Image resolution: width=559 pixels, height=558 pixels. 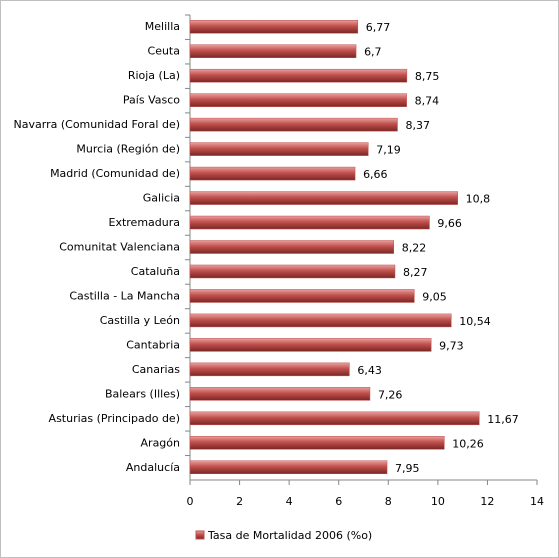 What do you see at coordinates (417, 125) in the screenshot?
I see `data-label: 8,37` at bounding box center [417, 125].